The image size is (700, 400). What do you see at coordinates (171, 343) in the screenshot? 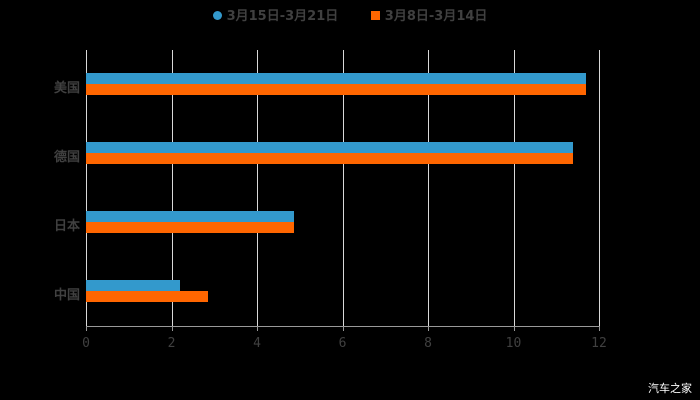
I see `x-tick-label: 2` at bounding box center [171, 343].